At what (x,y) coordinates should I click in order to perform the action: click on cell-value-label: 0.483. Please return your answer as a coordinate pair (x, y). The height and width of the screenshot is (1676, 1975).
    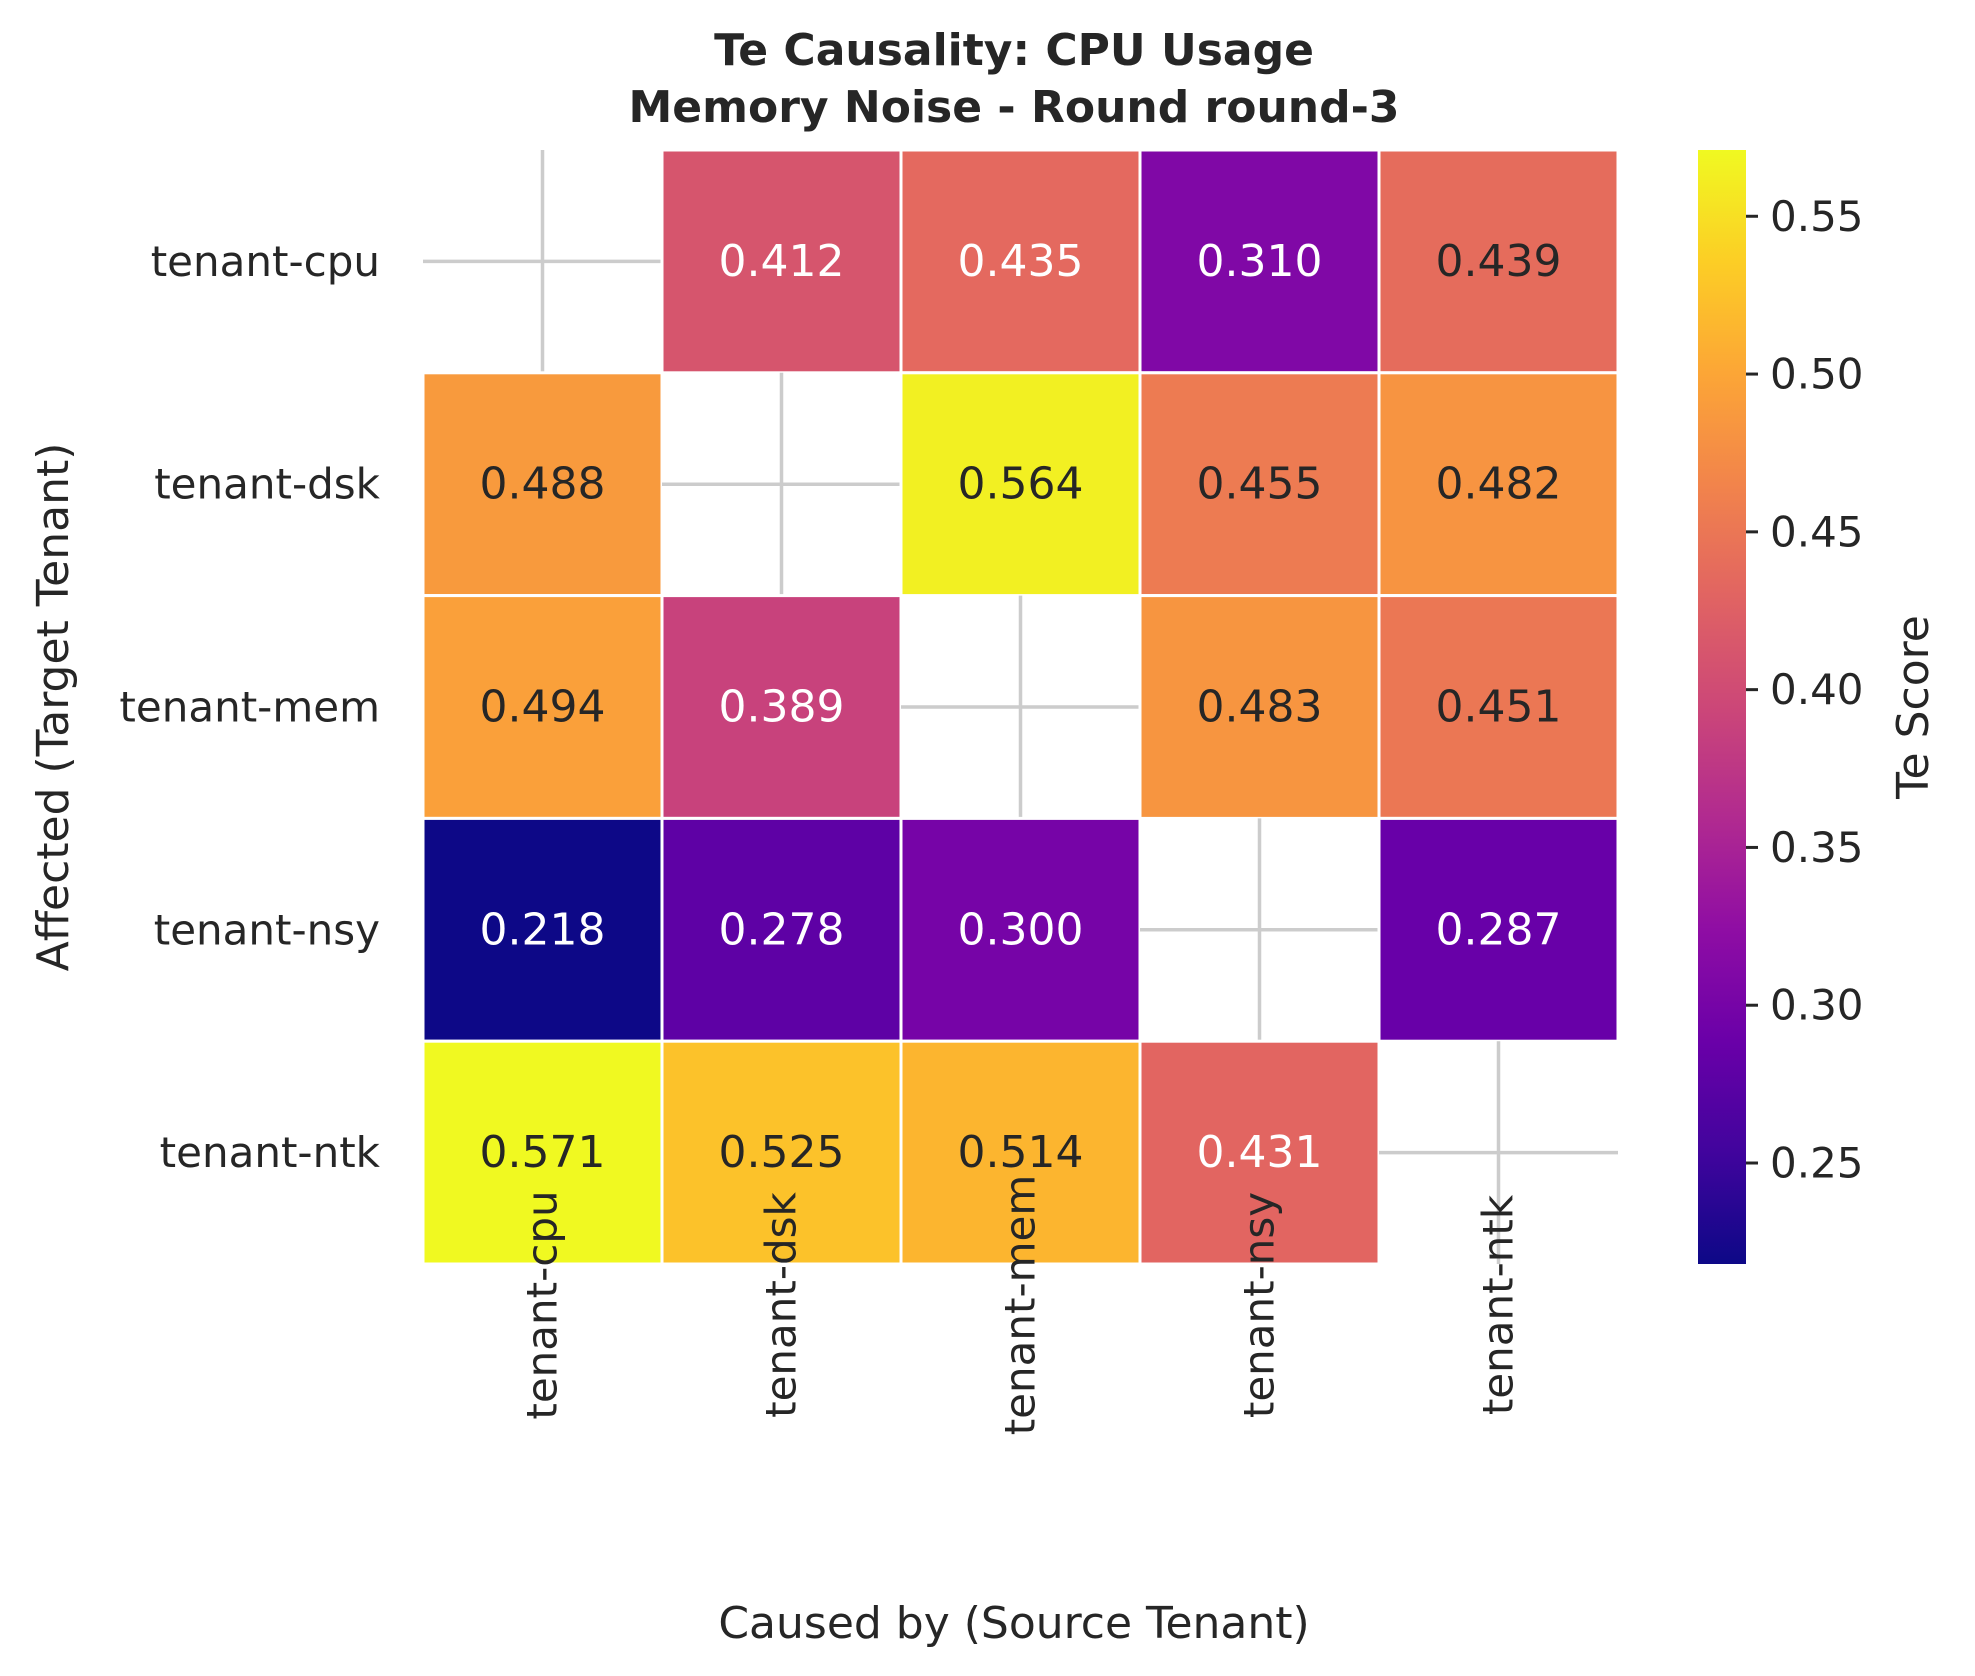
    Looking at the image, I should click on (1260, 707).